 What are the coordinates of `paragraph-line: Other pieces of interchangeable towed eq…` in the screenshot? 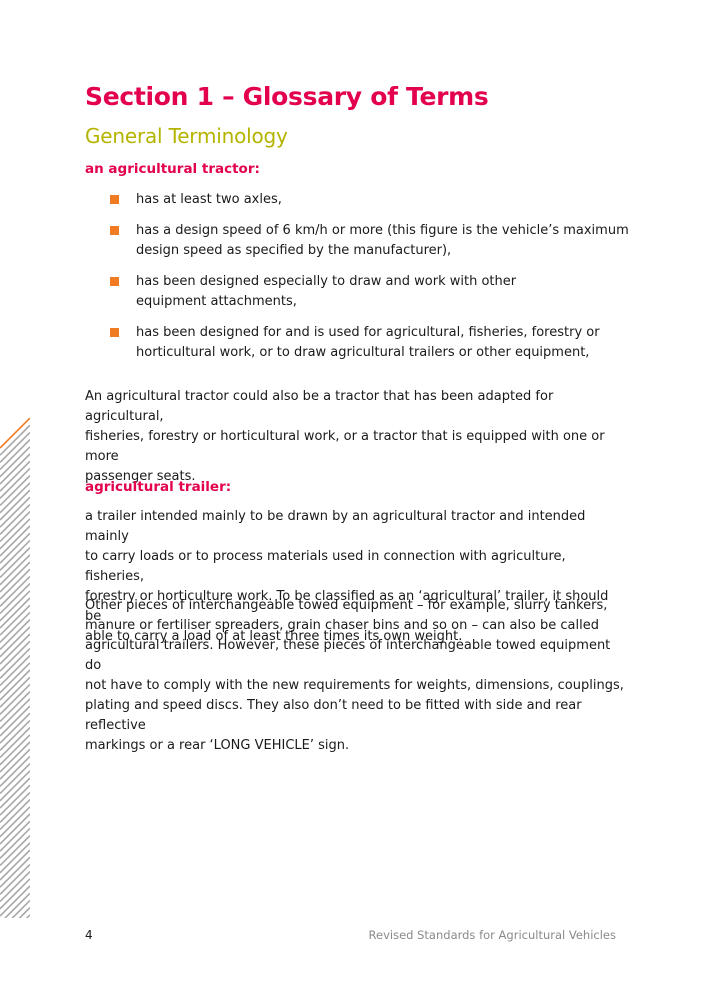 It's located at (346, 605).